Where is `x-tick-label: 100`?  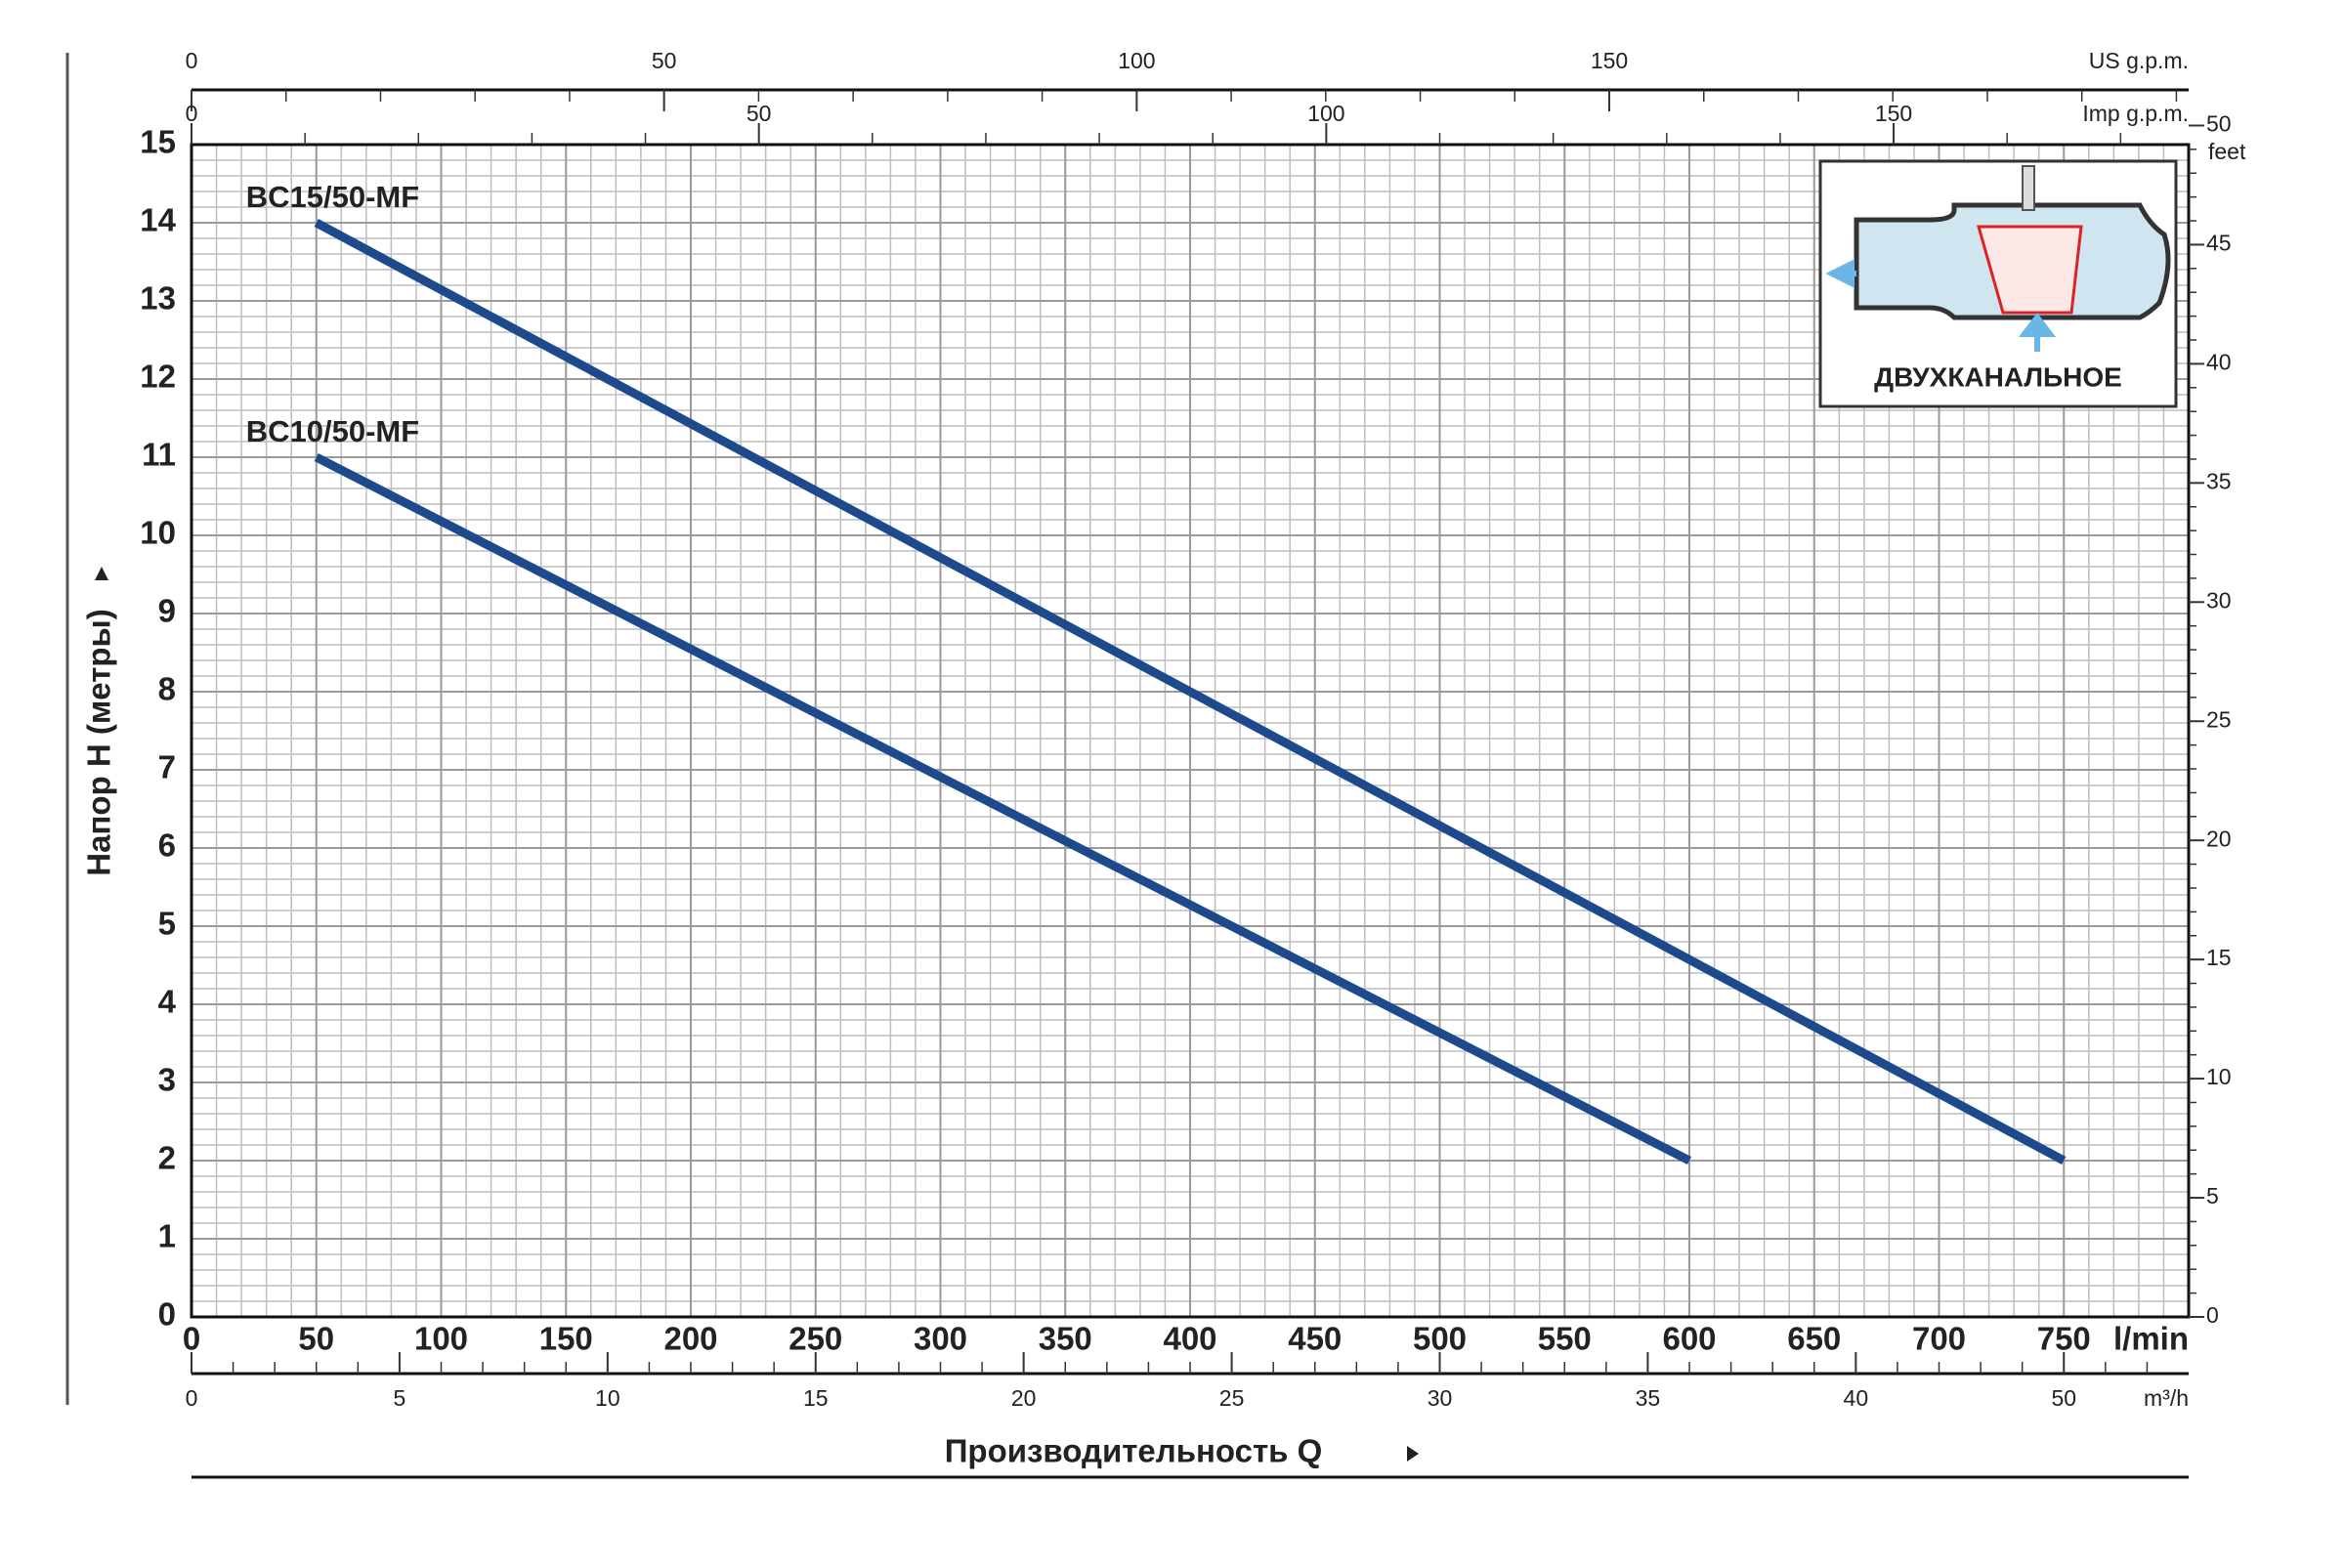
x-tick-label: 100 is located at coordinates (441, 1339).